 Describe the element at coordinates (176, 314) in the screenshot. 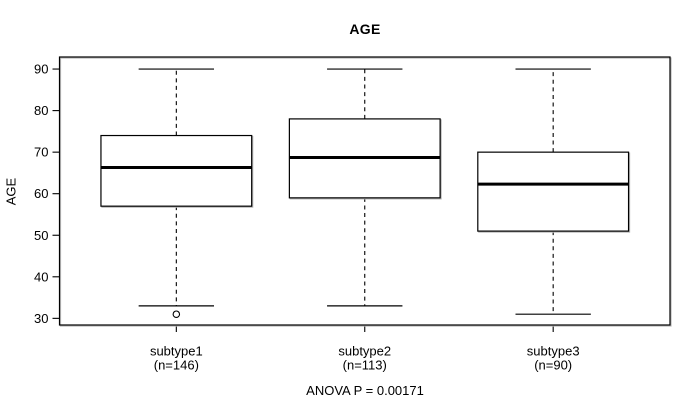

I see `outlier-point` at that location.